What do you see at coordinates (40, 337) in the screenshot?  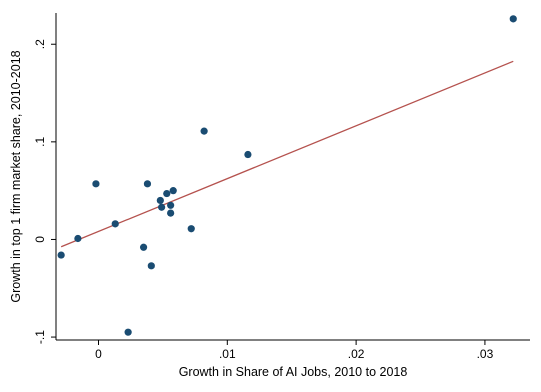 I see `y-tick-label: -.1` at bounding box center [40, 337].